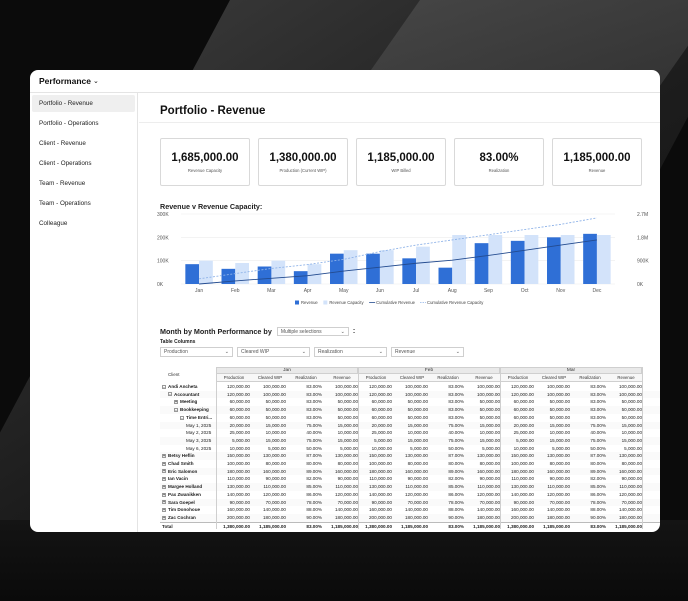 The width and height of the screenshot is (688, 601). What do you see at coordinates (401, 162) in the screenshot?
I see `kpi-card-wip-billed: 1,185,000.00 WIP Billed` at bounding box center [401, 162].